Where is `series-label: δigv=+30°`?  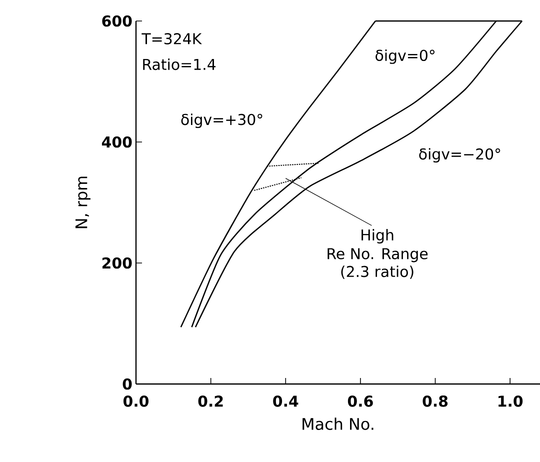 series-label: δigv=+30° is located at coordinates (221, 121).